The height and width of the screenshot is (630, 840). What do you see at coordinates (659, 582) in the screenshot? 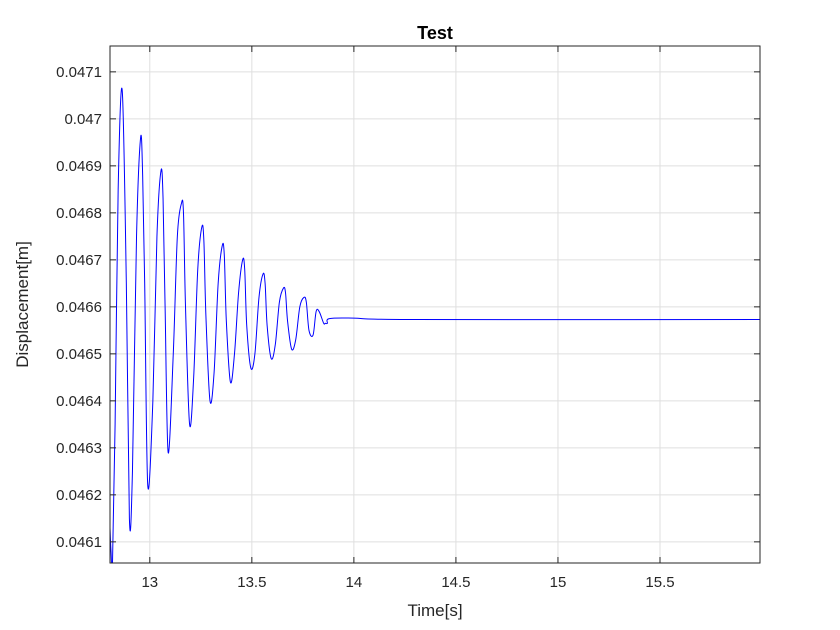
I see `x-tick-label: 15.5` at bounding box center [659, 582].